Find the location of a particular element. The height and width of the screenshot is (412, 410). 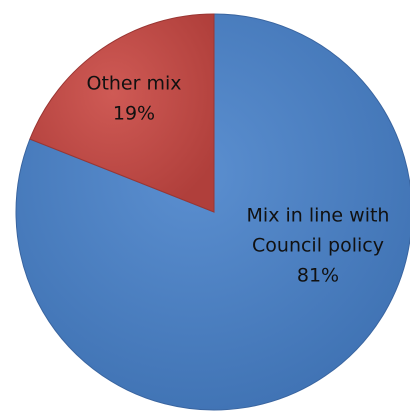

other-mix-value-label: 19% is located at coordinates (134, 114).